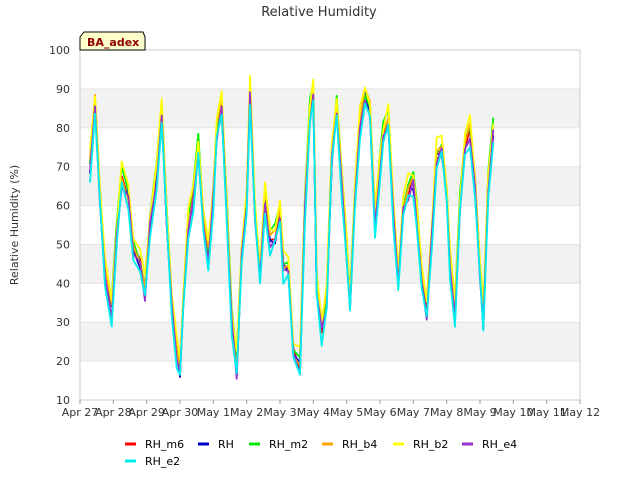 The height and width of the screenshot is (480, 640). What do you see at coordinates (346, 412) in the screenshot?
I see `x-tick-label: May 5` at bounding box center [346, 412].